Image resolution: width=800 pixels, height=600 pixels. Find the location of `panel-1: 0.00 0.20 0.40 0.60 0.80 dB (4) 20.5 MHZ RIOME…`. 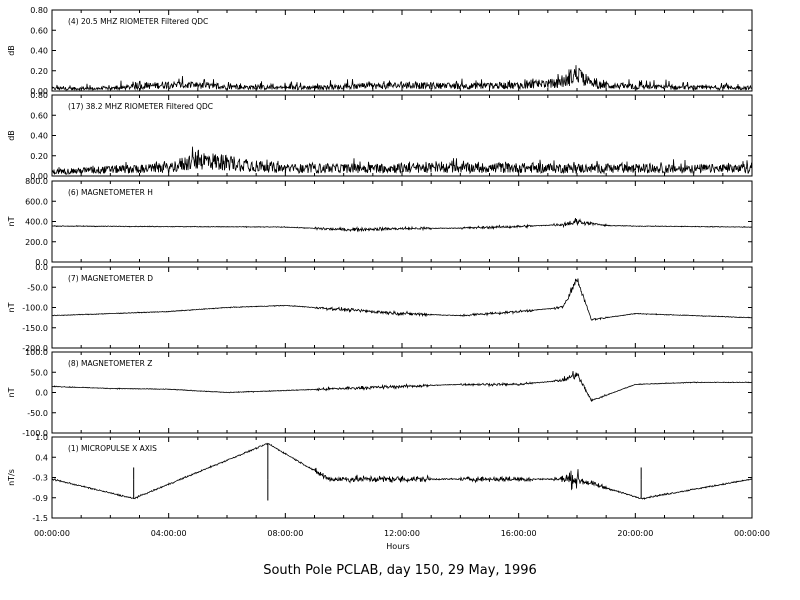

panel-1: 0.00 0.20 0.40 0.60 0.80 dB (4) 20.5 MHZ RIOME… is located at coordinates (380, 51).